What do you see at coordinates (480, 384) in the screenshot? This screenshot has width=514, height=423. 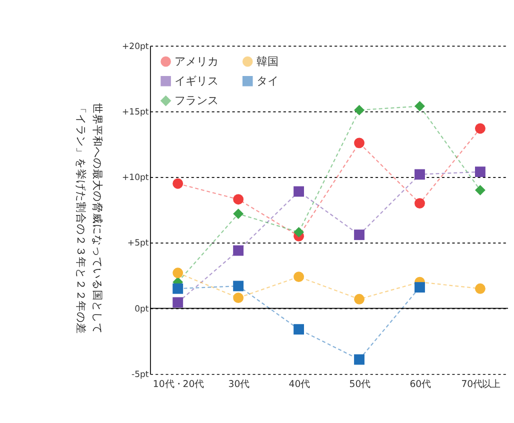 I see `x-tick-label: 70代以上` at bounding box center [480, 384].